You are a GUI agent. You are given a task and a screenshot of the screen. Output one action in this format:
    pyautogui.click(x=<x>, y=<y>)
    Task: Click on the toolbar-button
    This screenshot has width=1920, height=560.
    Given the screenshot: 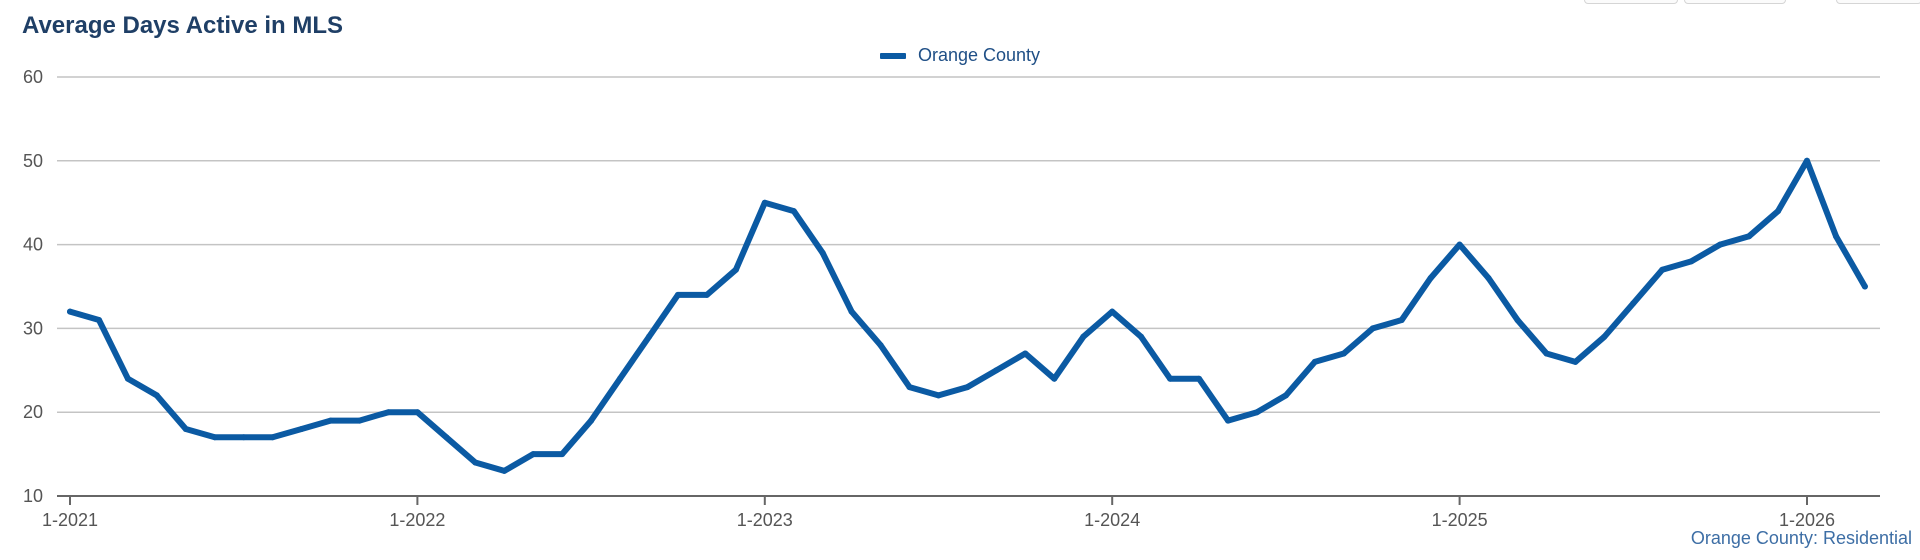 What is the action you would take?
    pyautogui.click(x=1878, y=2)
    